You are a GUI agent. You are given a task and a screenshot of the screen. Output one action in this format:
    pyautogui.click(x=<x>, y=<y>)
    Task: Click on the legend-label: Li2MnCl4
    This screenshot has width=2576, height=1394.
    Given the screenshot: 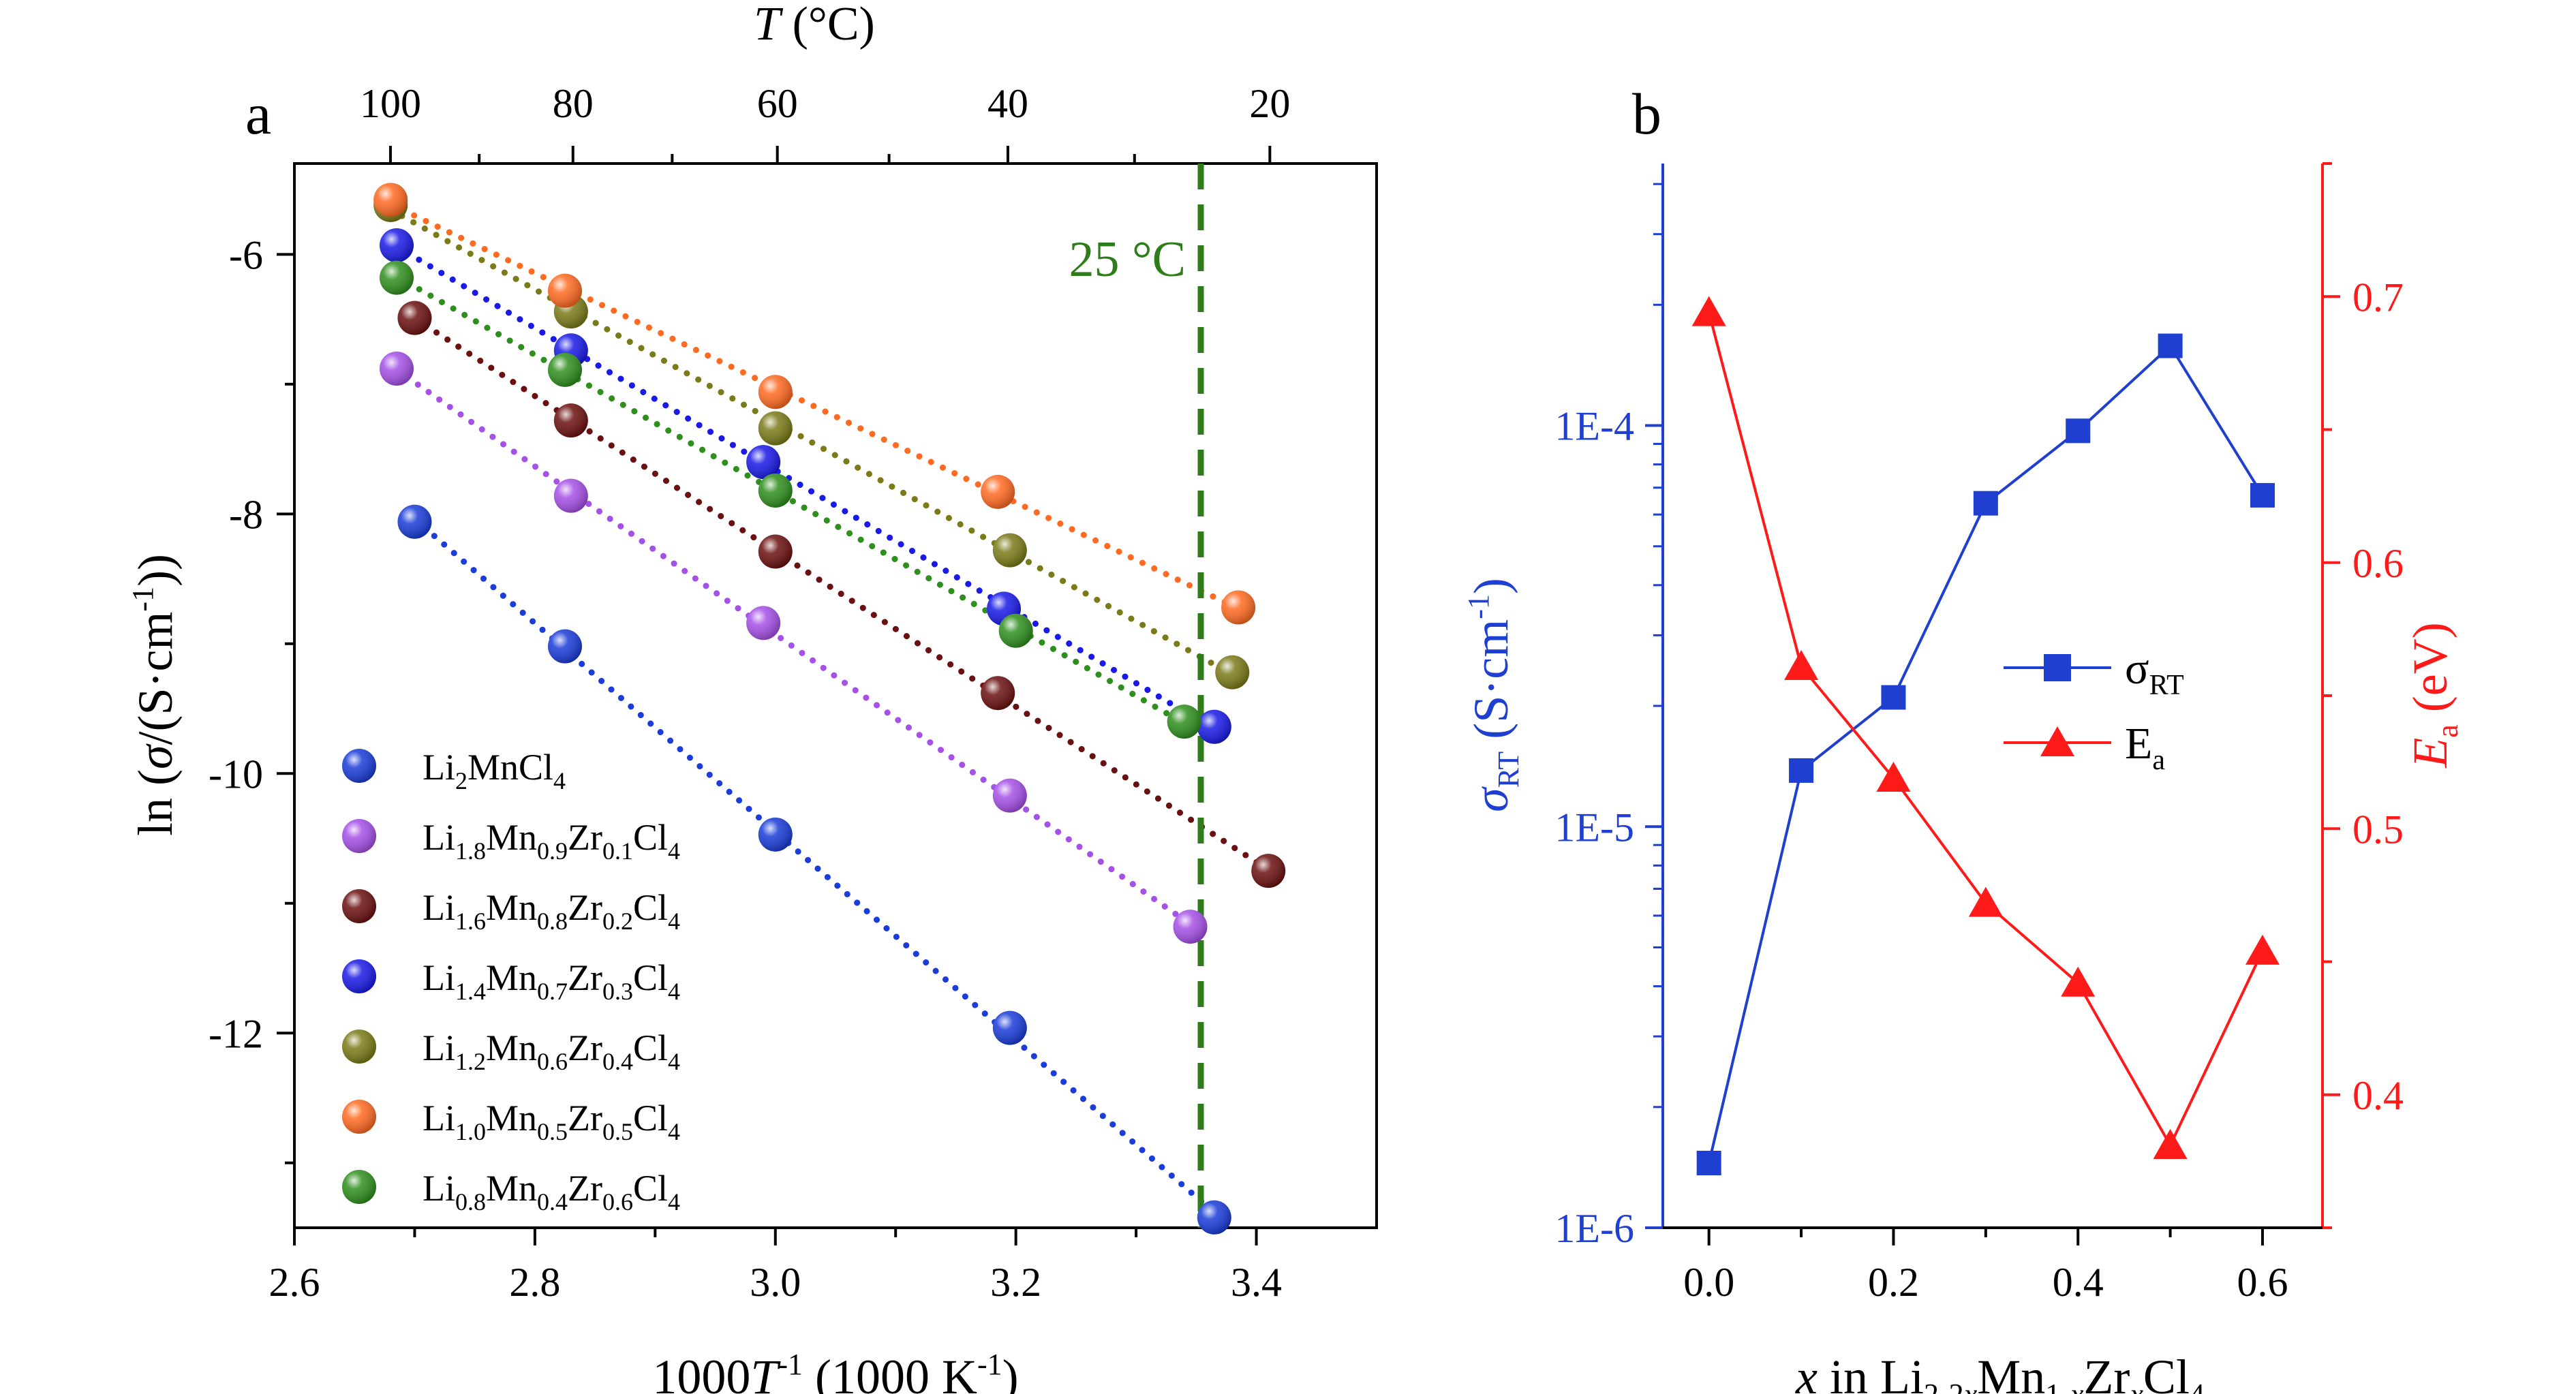 What is the action you would take?
    pyautogui.click(x=494, y=770)
    